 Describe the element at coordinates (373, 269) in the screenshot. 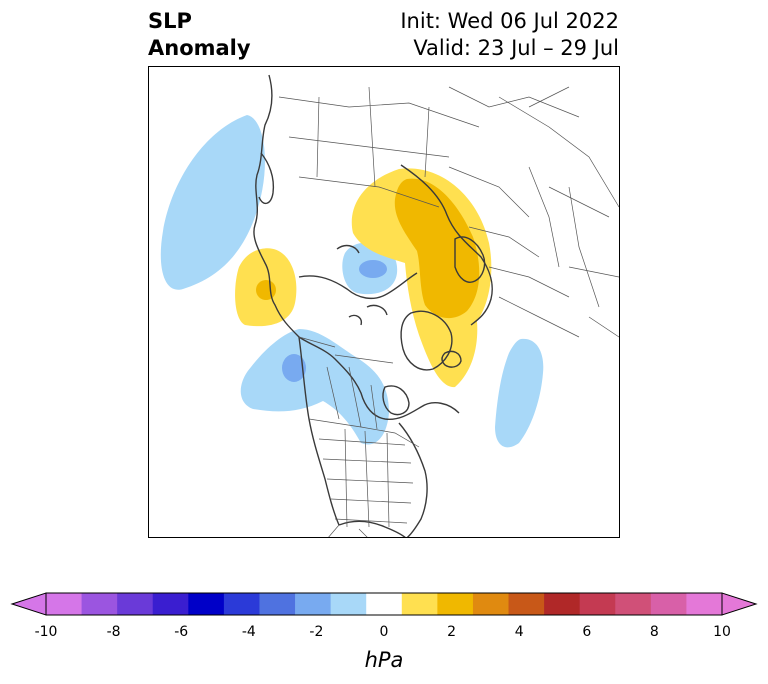

I see `anomaly-arctic-low-core` at that location.